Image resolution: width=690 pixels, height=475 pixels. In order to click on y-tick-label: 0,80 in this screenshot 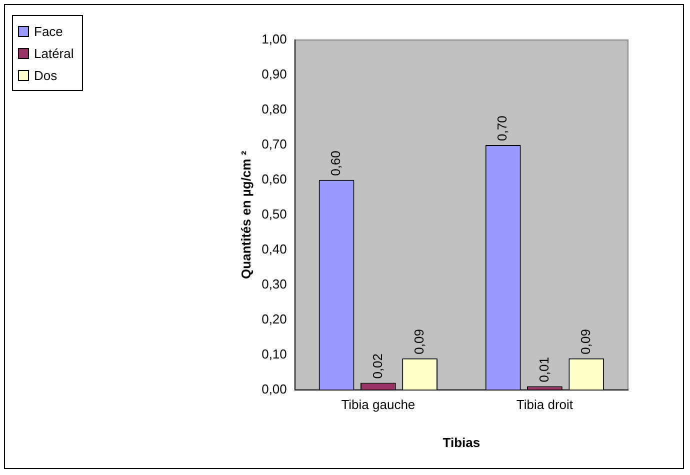, I will do `click(274, 109)`.